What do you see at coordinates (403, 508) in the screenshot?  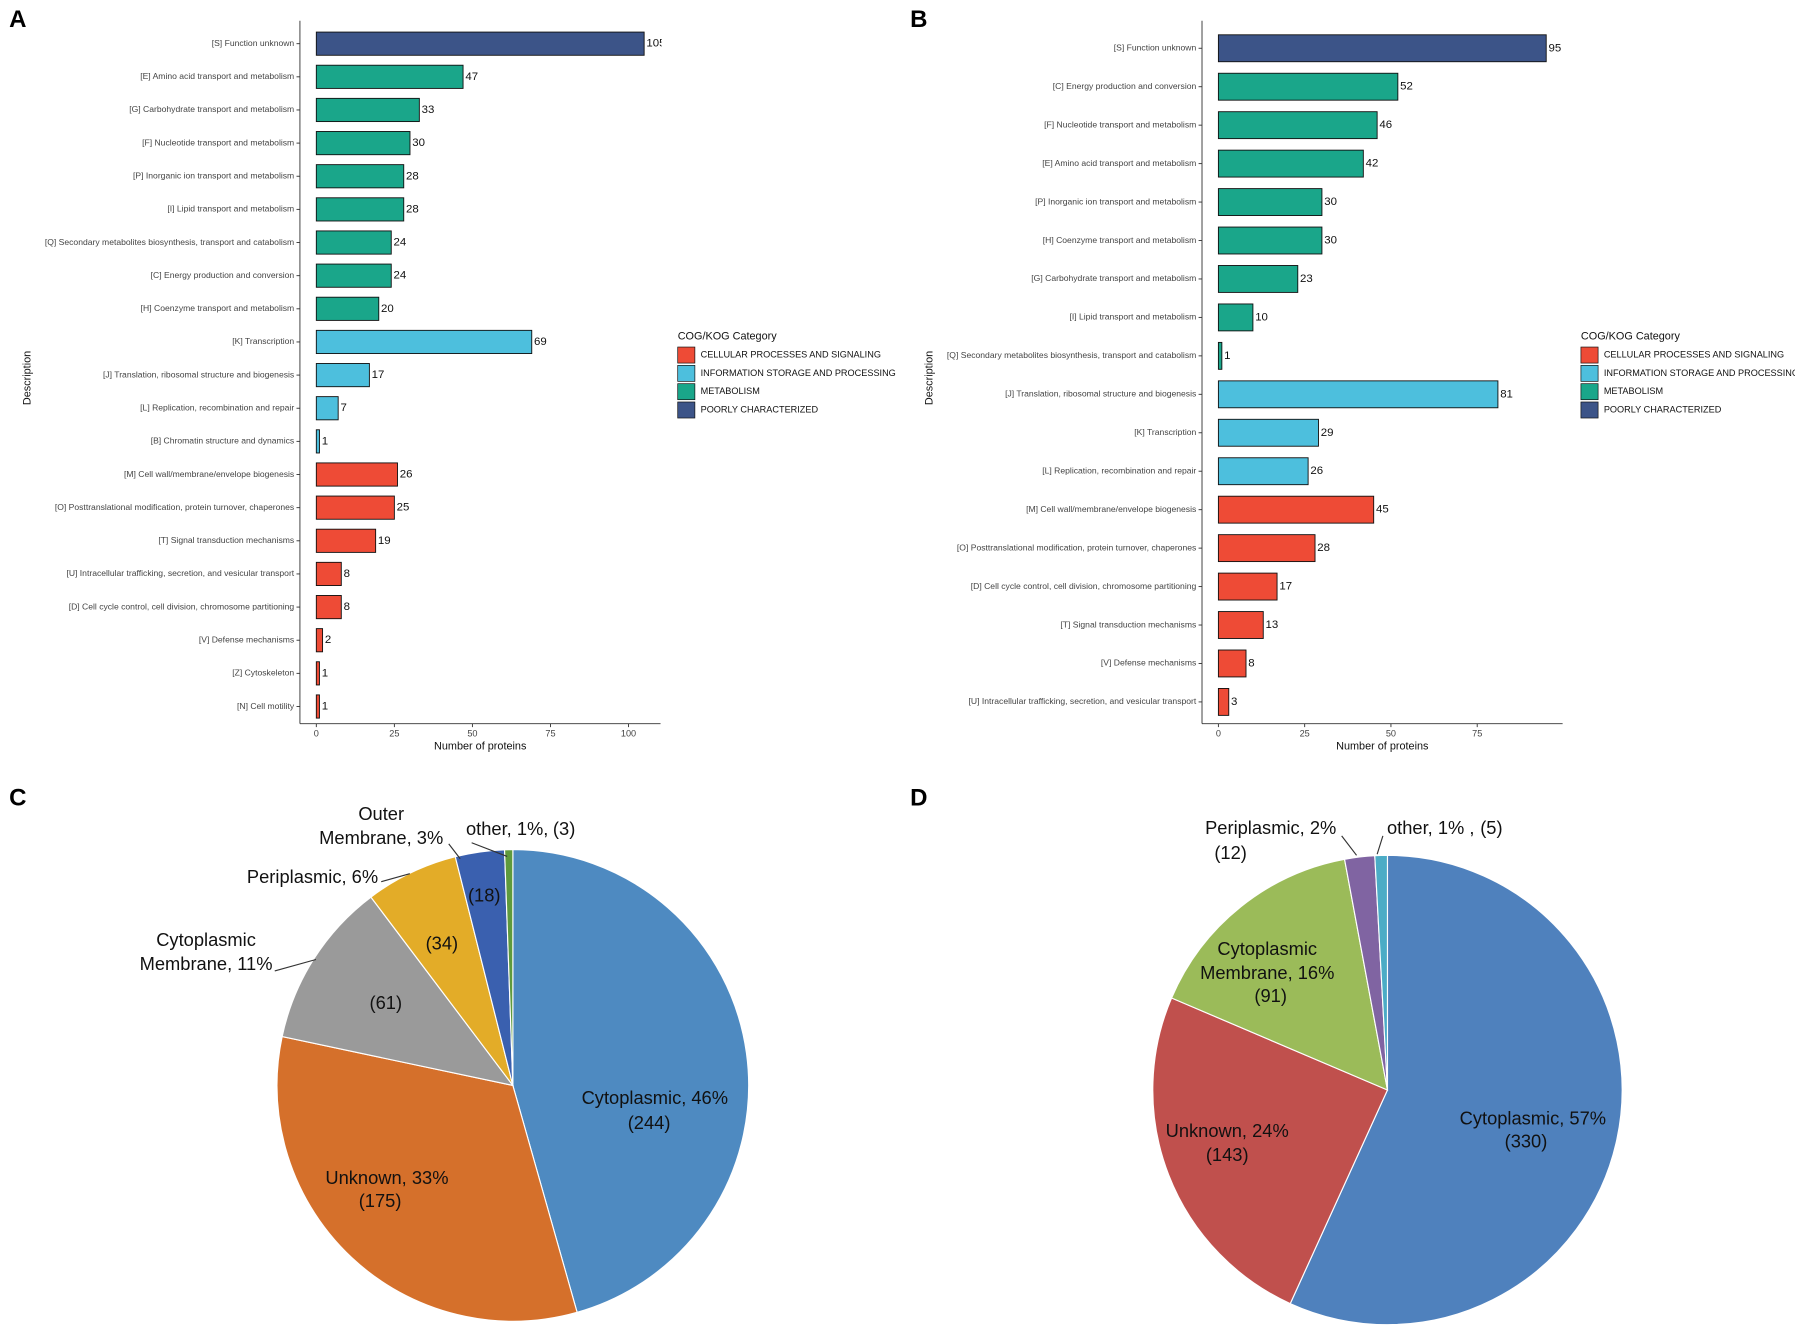 I see `data-label: 25` at bounding box center [403, 508].